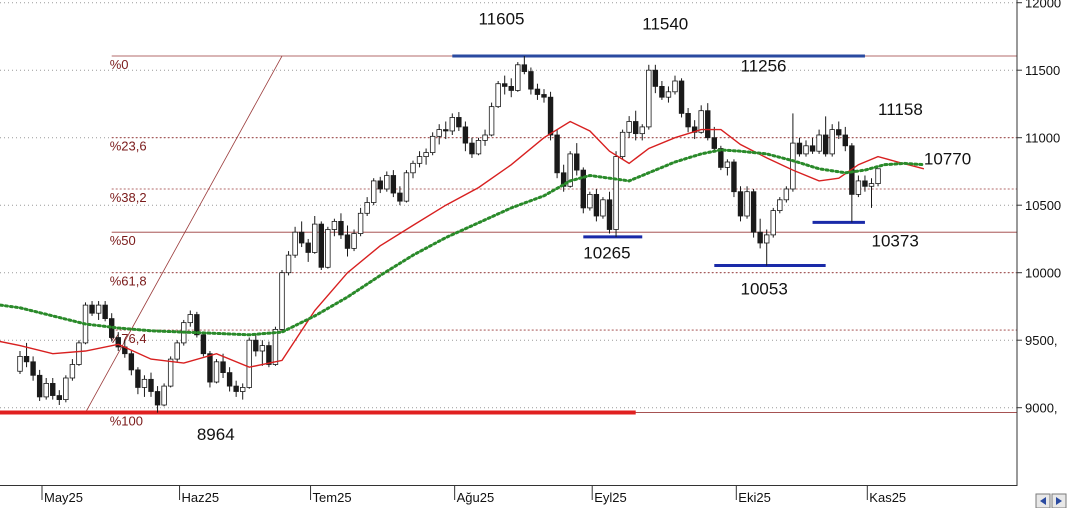 Image resolution: width=1080 pixels, height=513 pixels. What do you see at coordinates (128, 281) in the screenshot?
I see `fib-level-label: %61,8` at bounding box center [128, 281].